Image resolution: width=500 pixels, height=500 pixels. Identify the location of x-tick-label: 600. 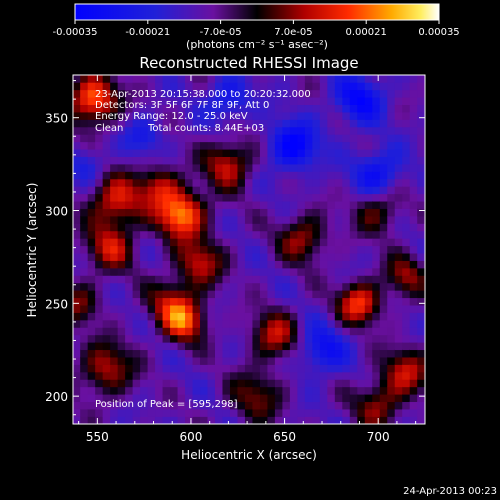
(191, 437).